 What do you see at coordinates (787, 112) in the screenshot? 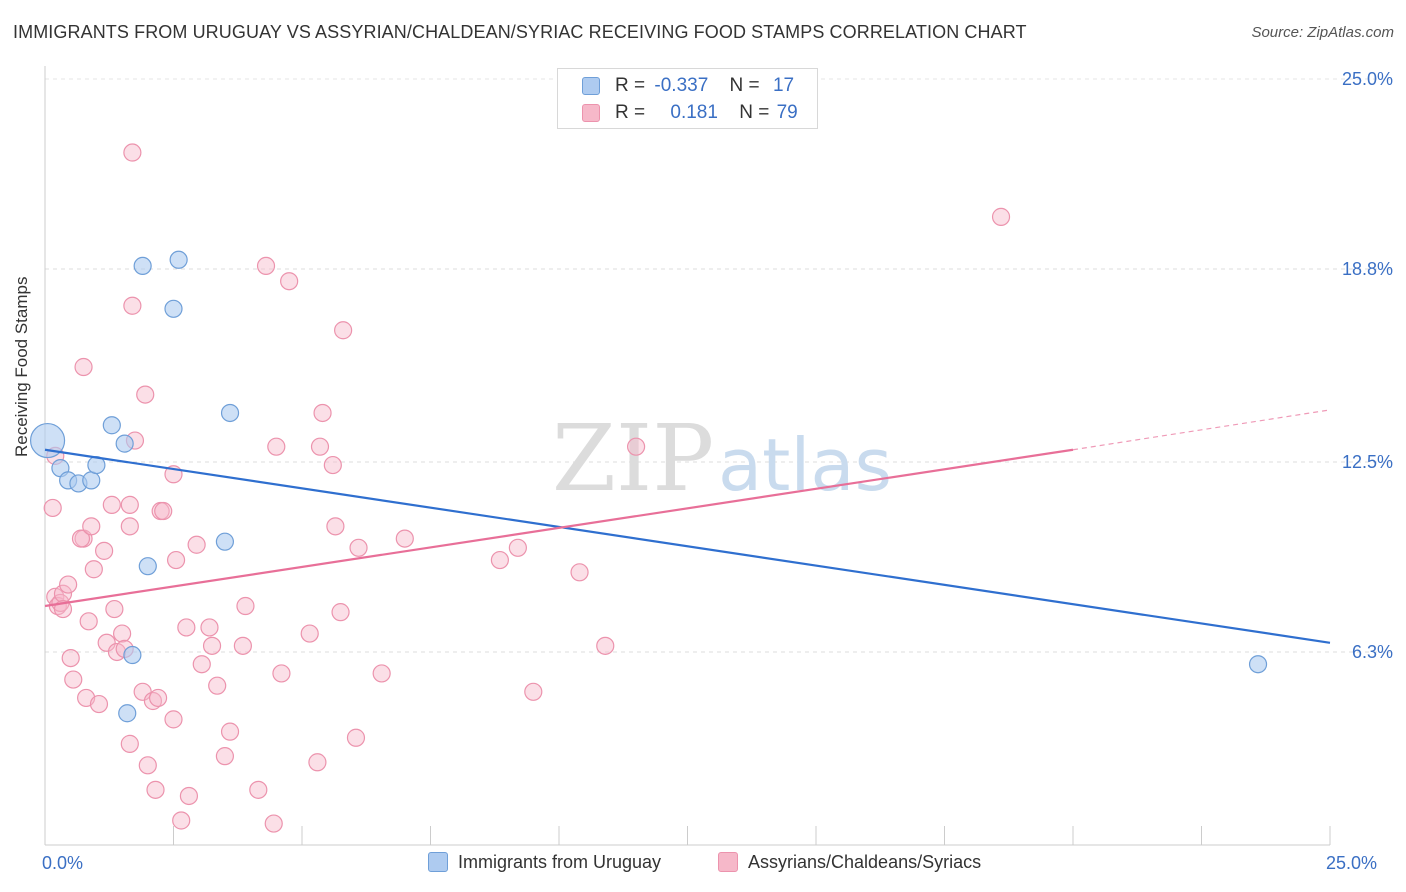
I see `legend-n-value: 79` at bounding box center [787, 112].